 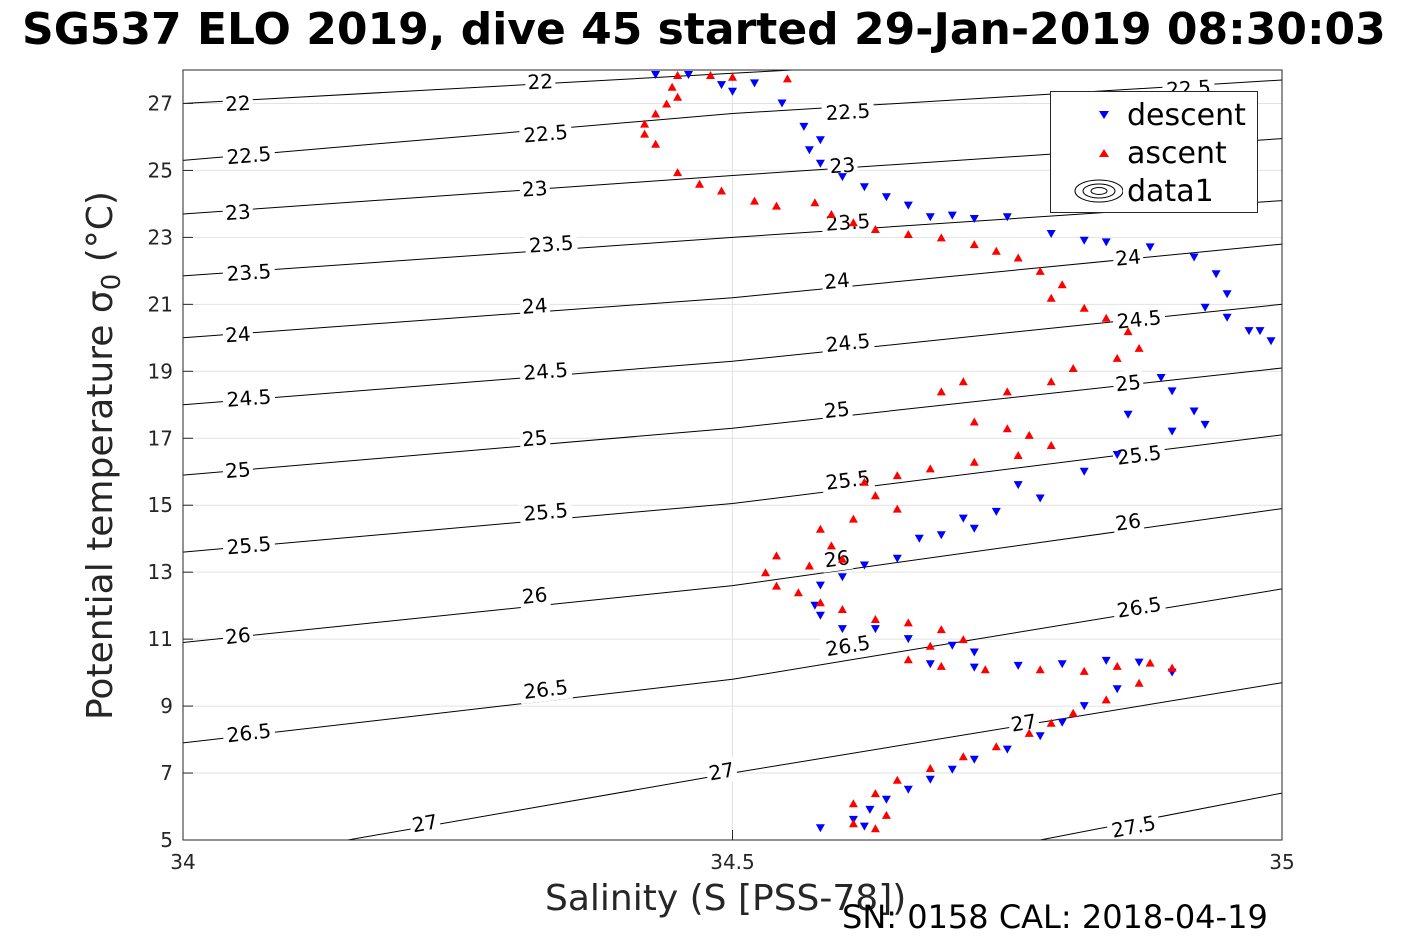 I want to click on contour-label-text: 26, so click(x=1128, y=521).